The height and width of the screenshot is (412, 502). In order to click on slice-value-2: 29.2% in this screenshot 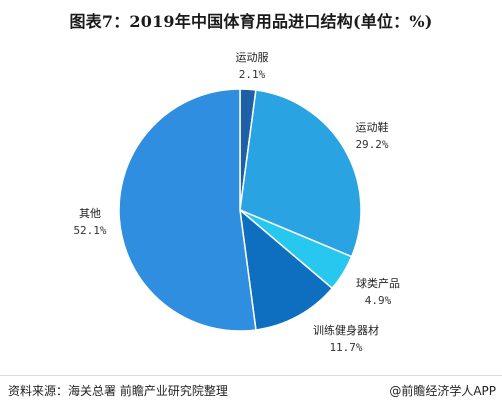, I will do `click(371, 144)`.